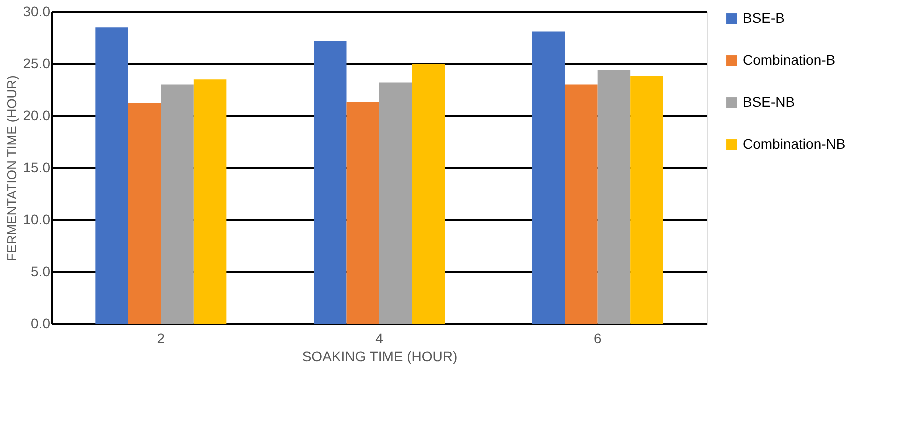 The image size is (922, 421). I want to click on y-tick-label: 25.0, so click(37, 64).